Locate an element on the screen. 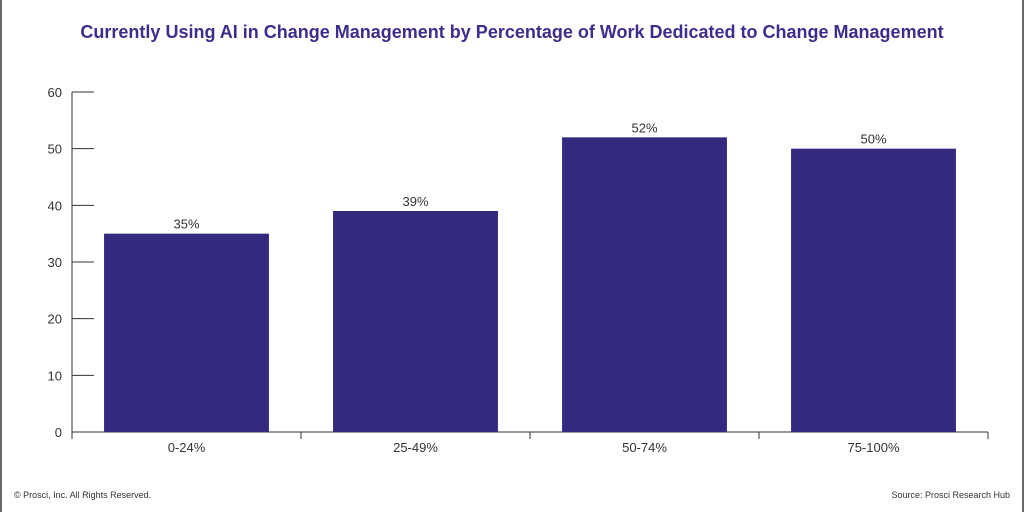  y-tick-label: 40 is located at coordinates (55, 205).